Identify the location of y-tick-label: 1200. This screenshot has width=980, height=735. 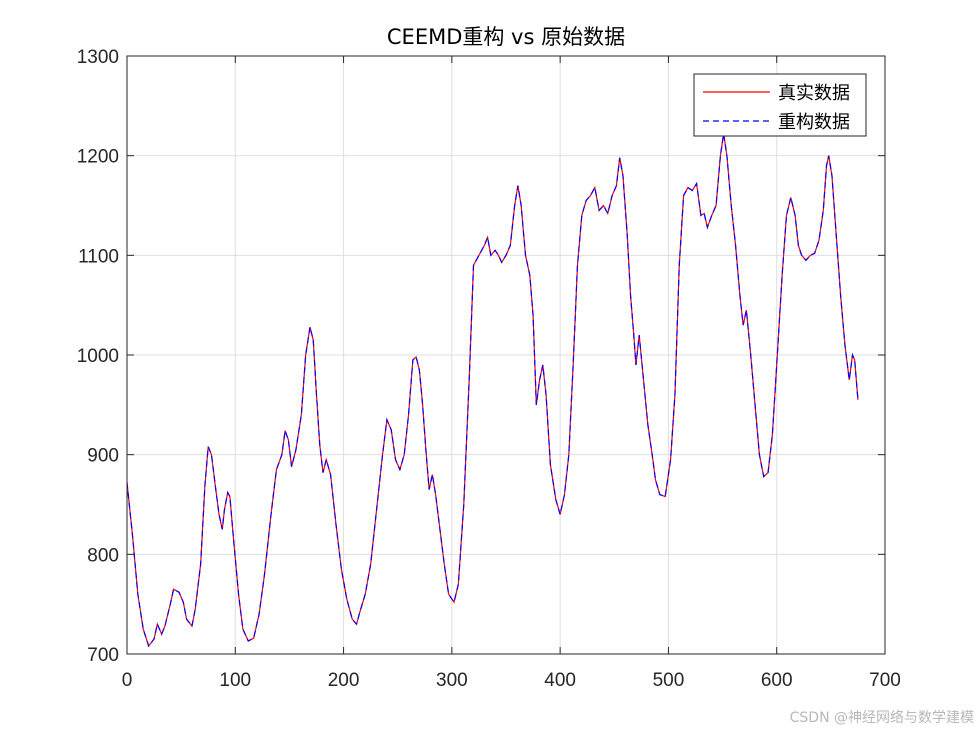
(98, 157).